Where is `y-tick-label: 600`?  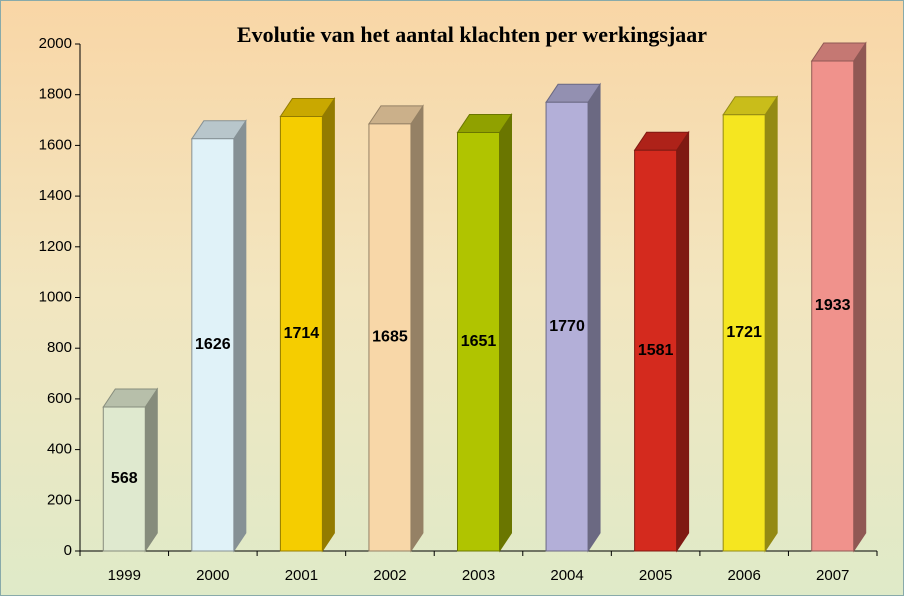
y-tick-label: 600 is located at coordinates (59, 398).